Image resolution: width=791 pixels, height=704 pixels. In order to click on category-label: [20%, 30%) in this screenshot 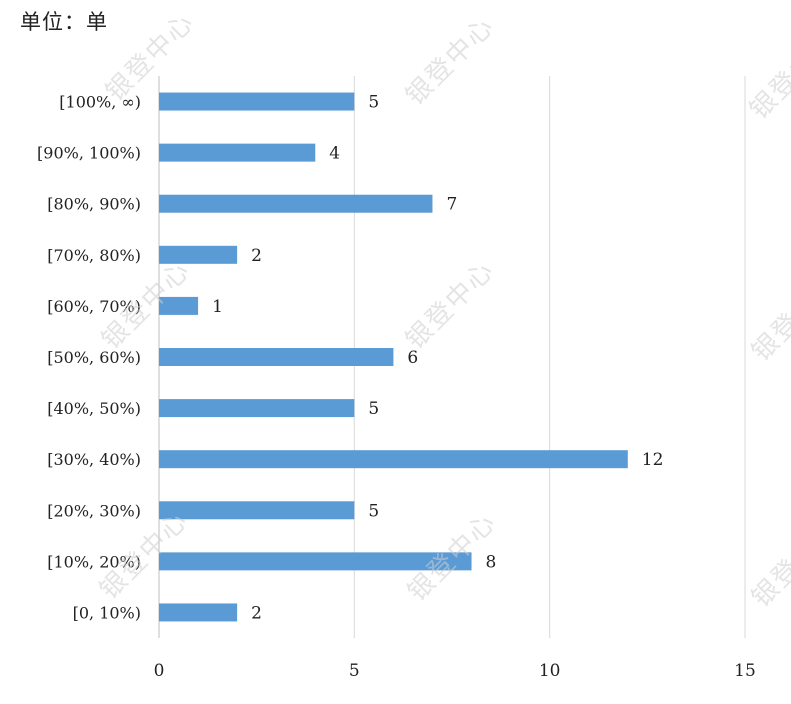, I will do `click(94, 510)`.